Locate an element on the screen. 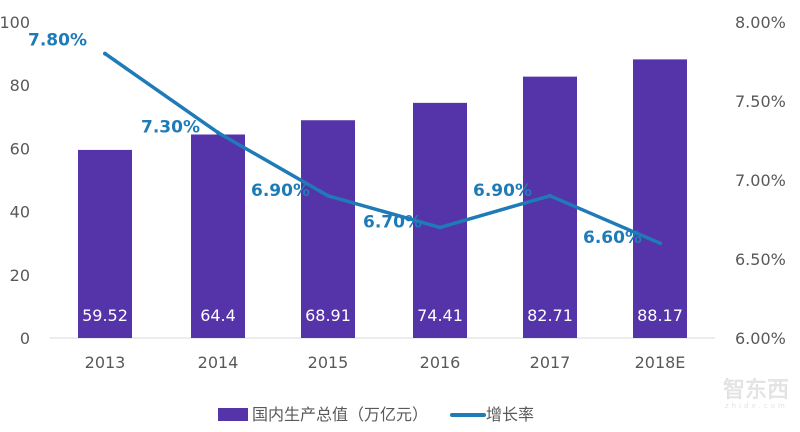  watermark-logo: 智东西 zhidx.com is located at coordinates (756, 394).